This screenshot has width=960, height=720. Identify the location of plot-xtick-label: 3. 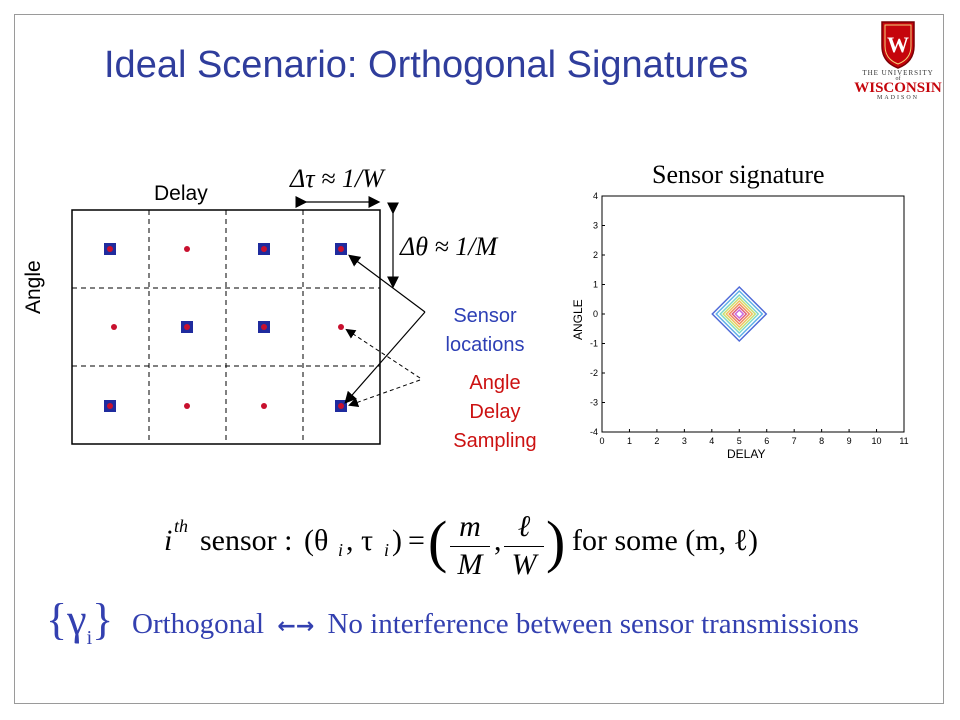
(684, 441).